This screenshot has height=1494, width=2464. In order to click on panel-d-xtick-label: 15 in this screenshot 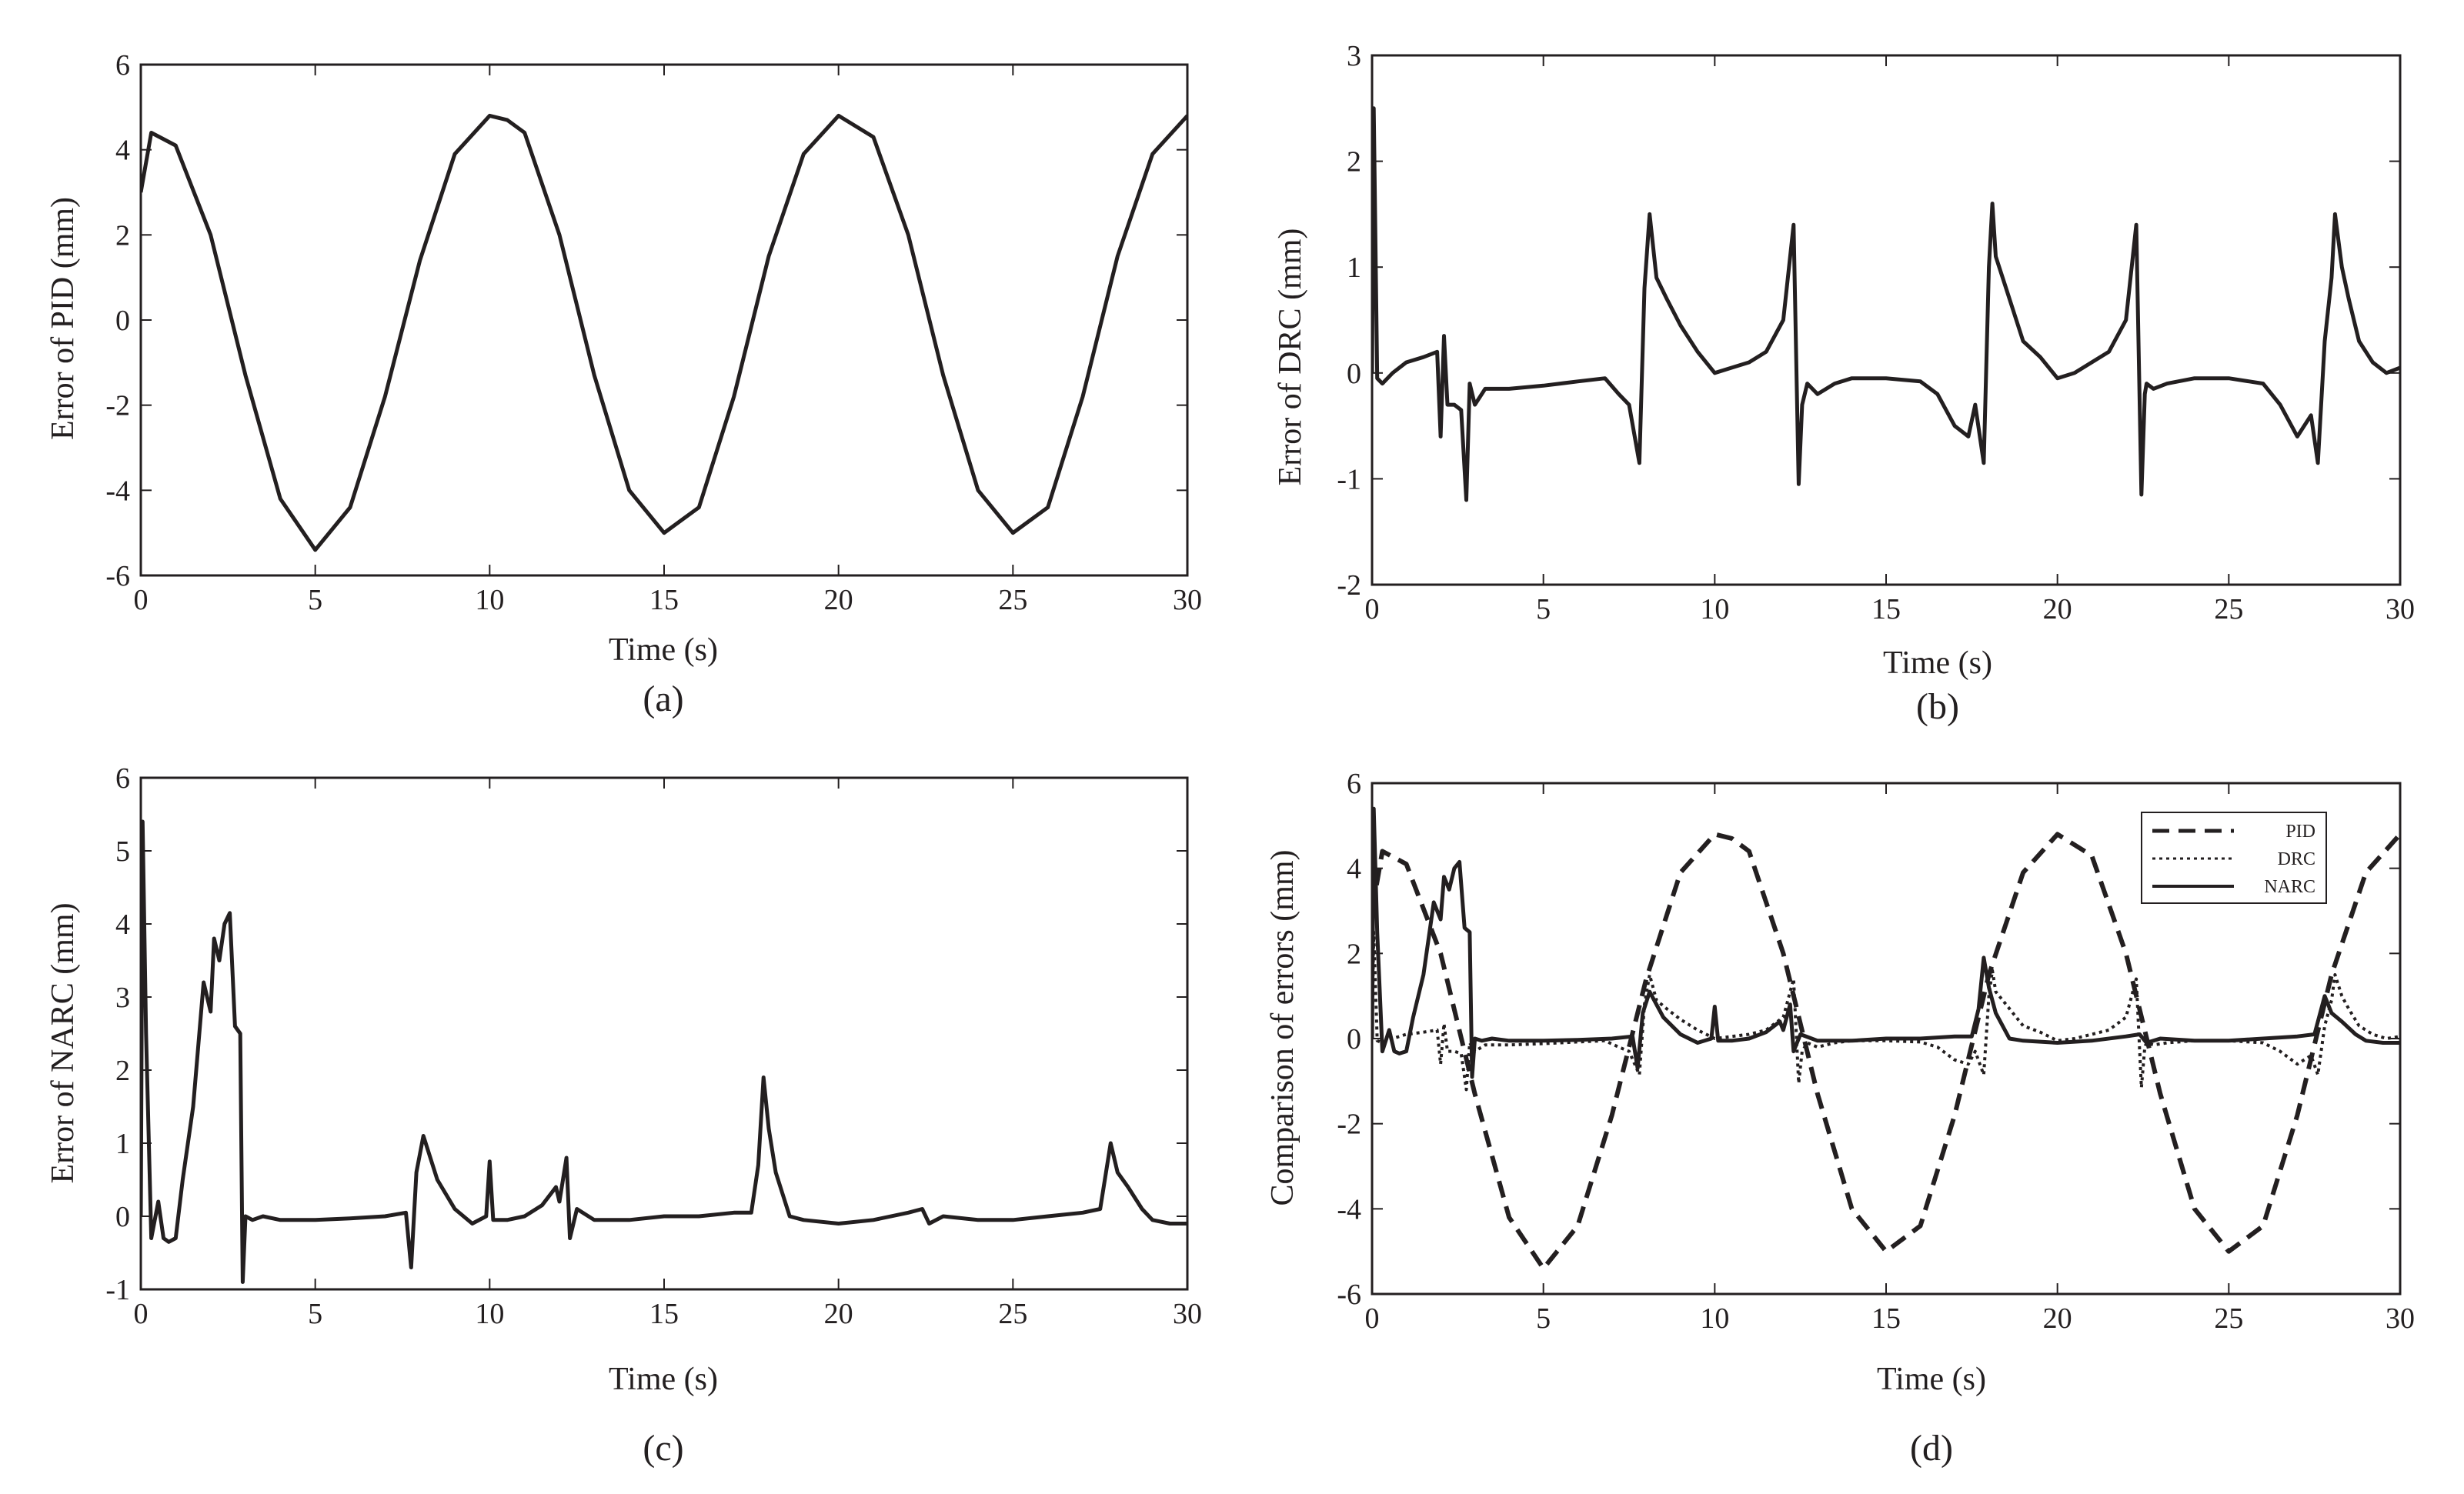, I will do `click(1886, 1318)`.